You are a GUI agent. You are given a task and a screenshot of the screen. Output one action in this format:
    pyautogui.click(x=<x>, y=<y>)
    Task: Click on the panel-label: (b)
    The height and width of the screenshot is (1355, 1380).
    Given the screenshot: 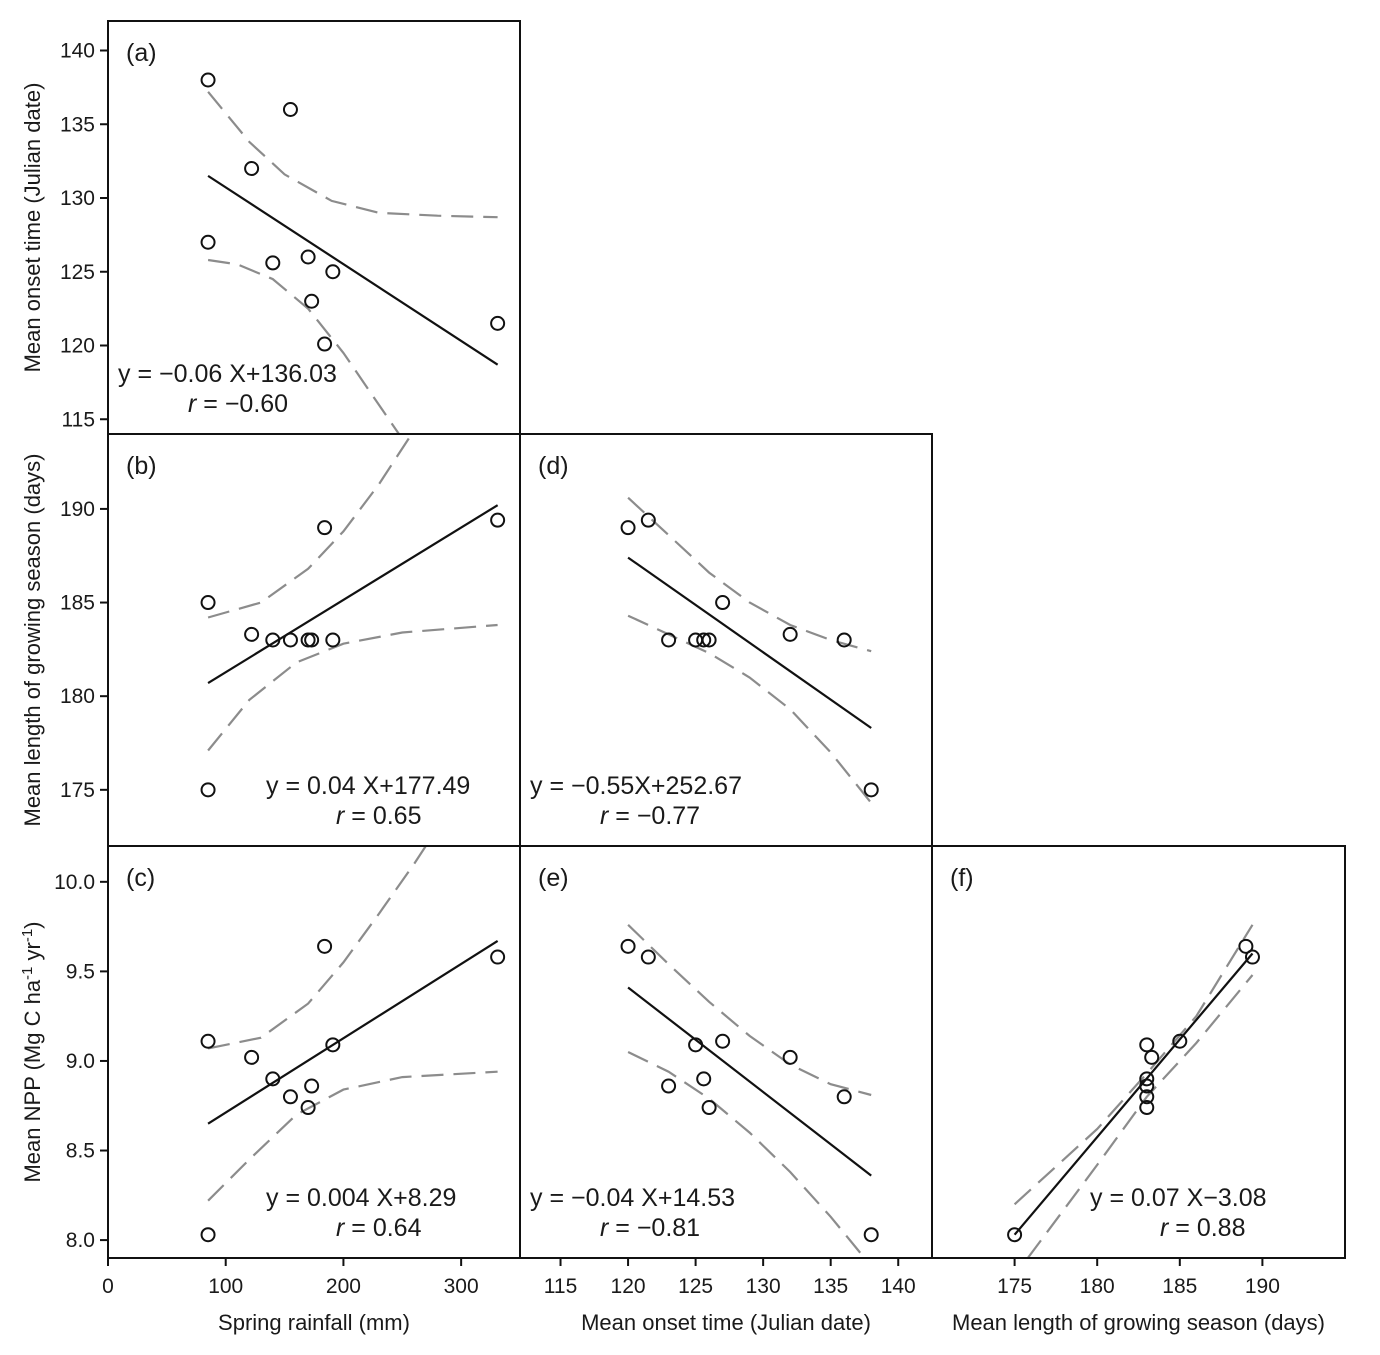 What is the action you would take?
    pyautogui.click(x=141, y=466)
    